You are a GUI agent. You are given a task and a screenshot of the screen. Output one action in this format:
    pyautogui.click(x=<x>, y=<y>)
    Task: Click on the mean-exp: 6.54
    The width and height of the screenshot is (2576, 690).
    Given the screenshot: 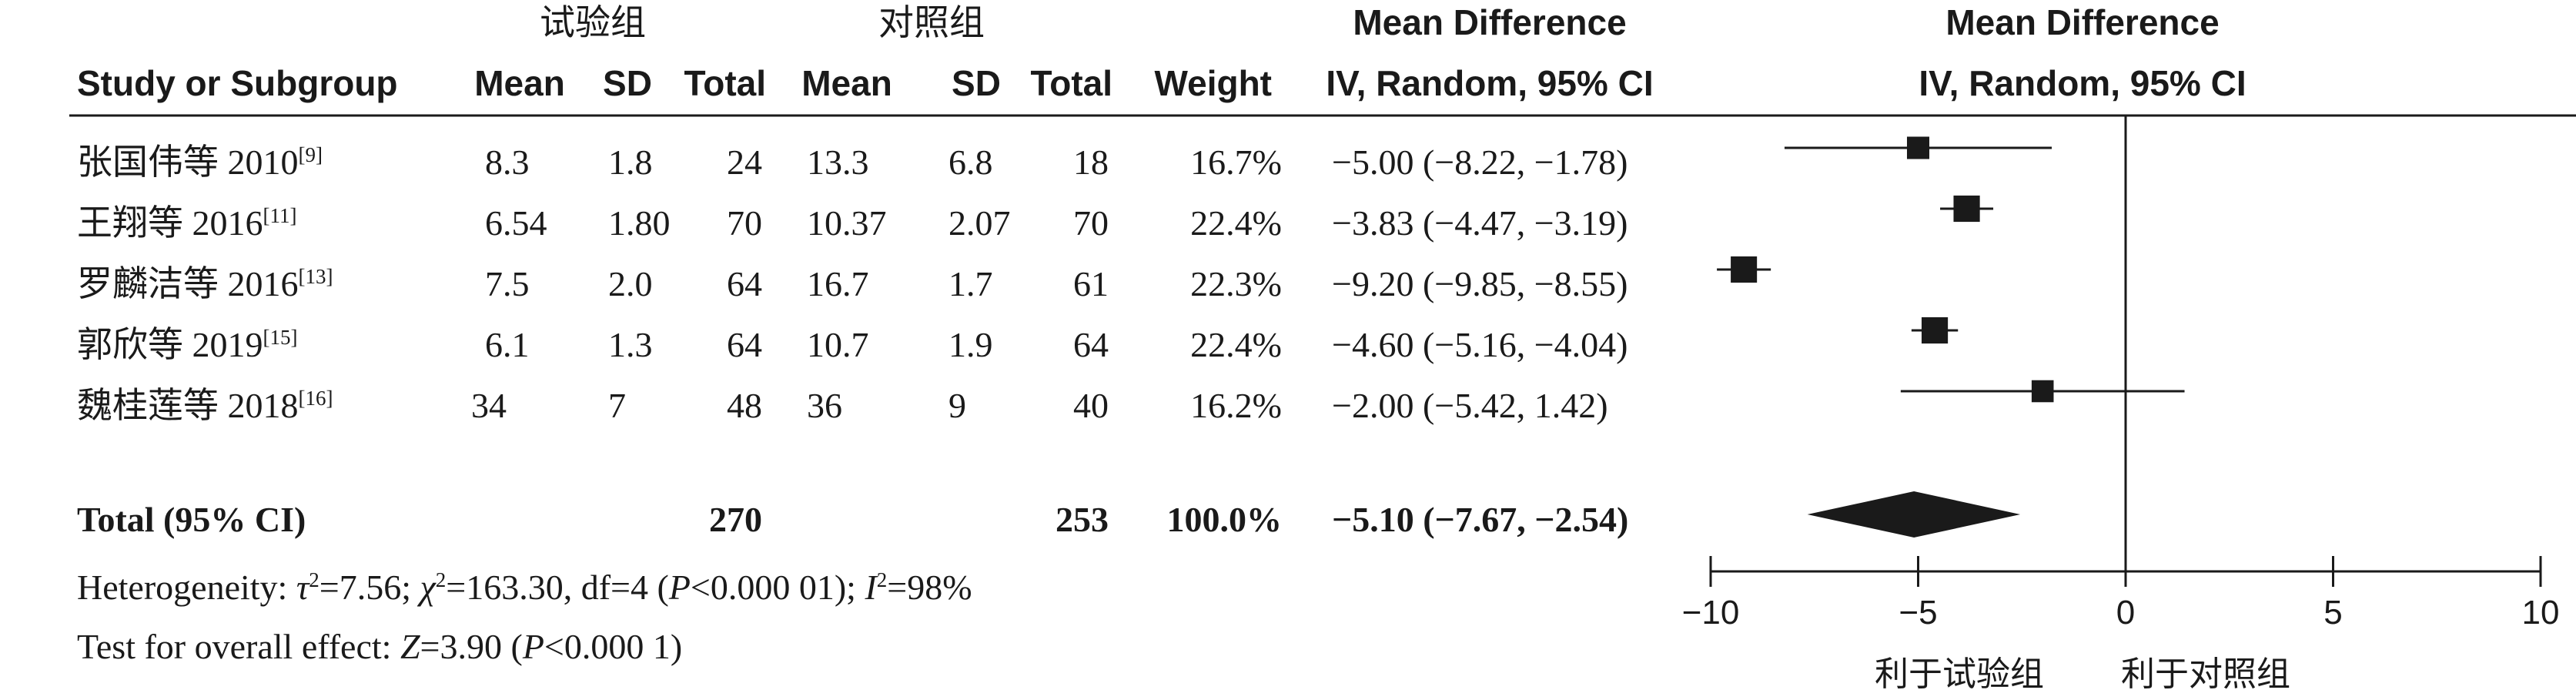 What is the action you would take?
    pyautogui.click(x=516, y=223)
    